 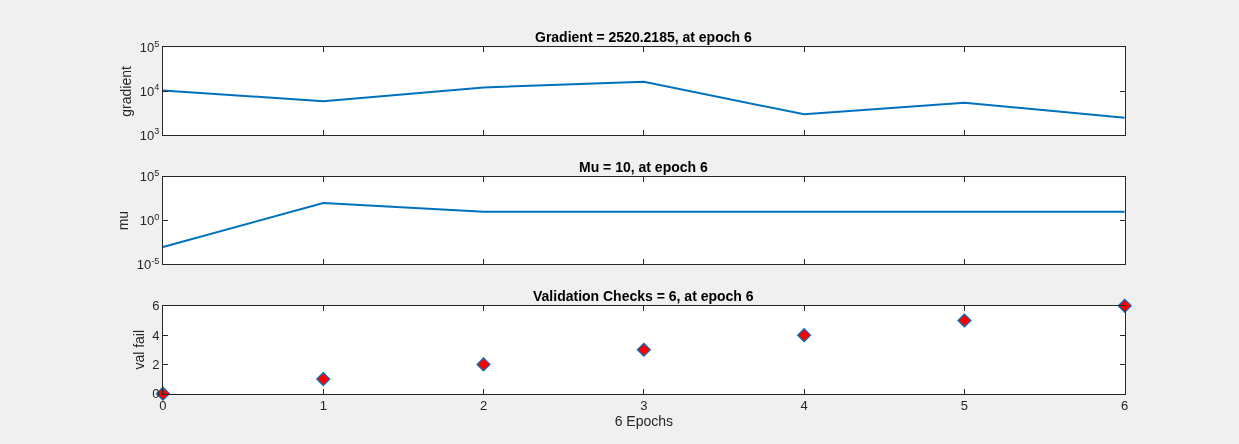 I want to click on y-tick-label: 10$^{0}$, so click(x=149, y=220).